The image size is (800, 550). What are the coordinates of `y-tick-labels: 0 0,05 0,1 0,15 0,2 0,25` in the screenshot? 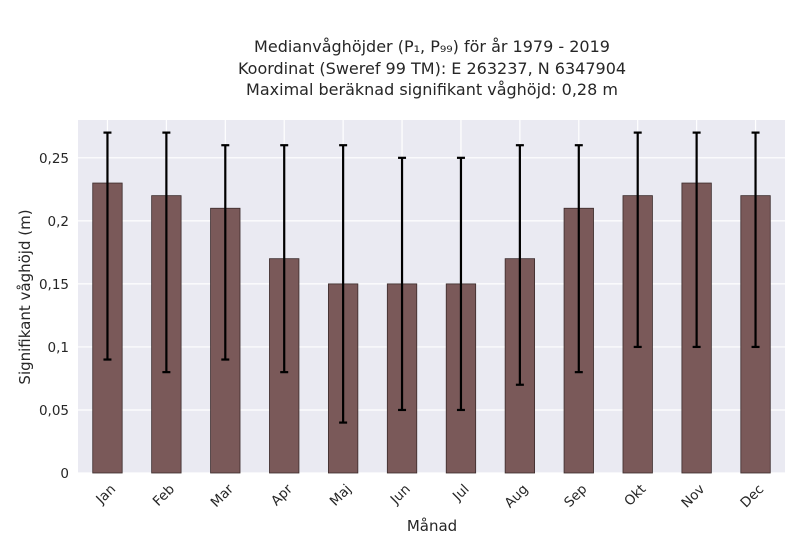 It's located at (54, 316).